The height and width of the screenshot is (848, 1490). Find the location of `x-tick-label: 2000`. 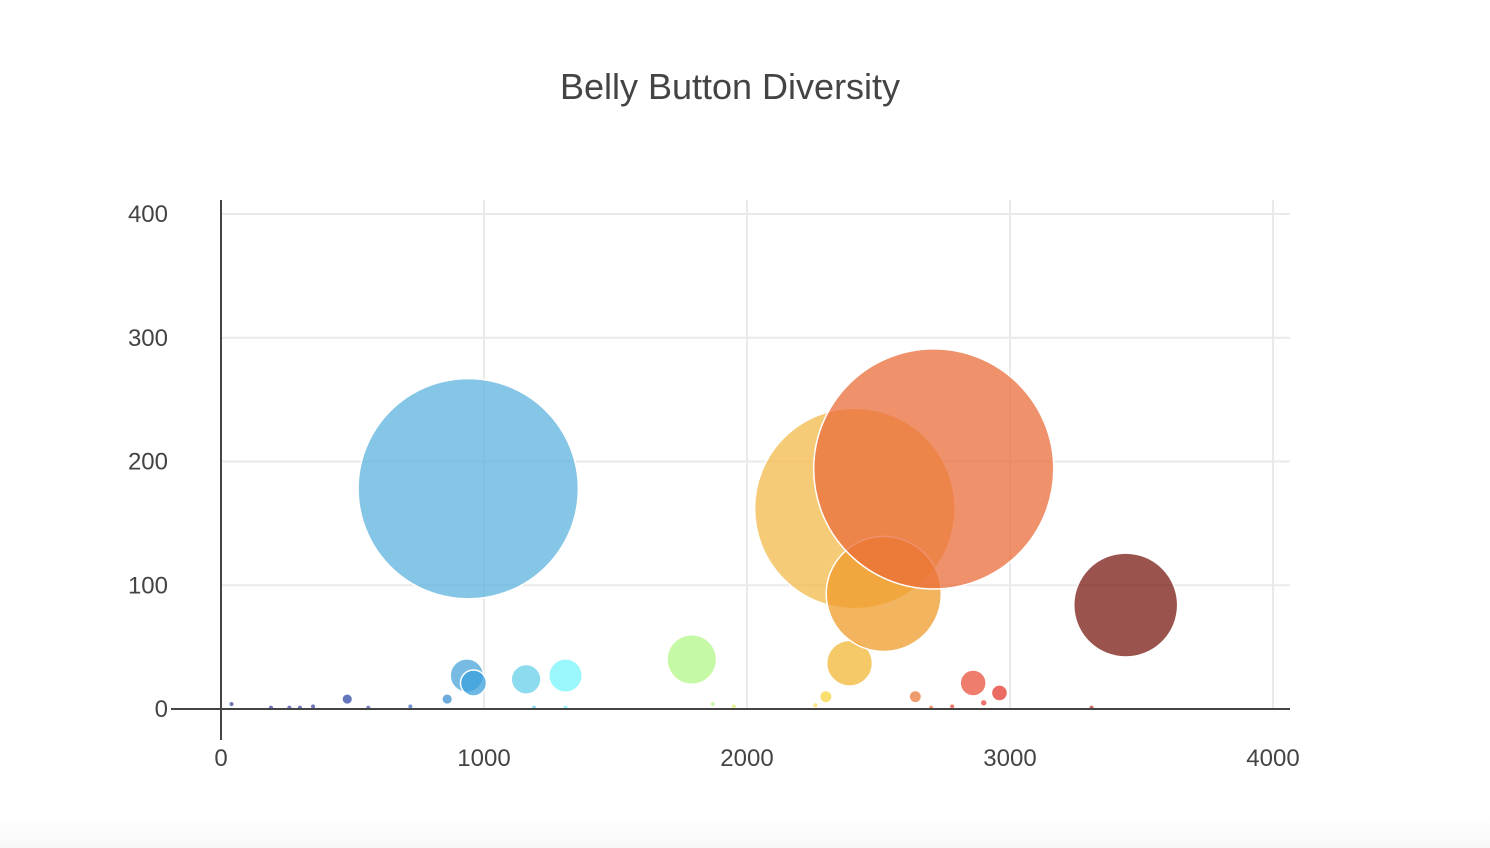

x-tick-label: 2000 is located at coordinates (746, 758).